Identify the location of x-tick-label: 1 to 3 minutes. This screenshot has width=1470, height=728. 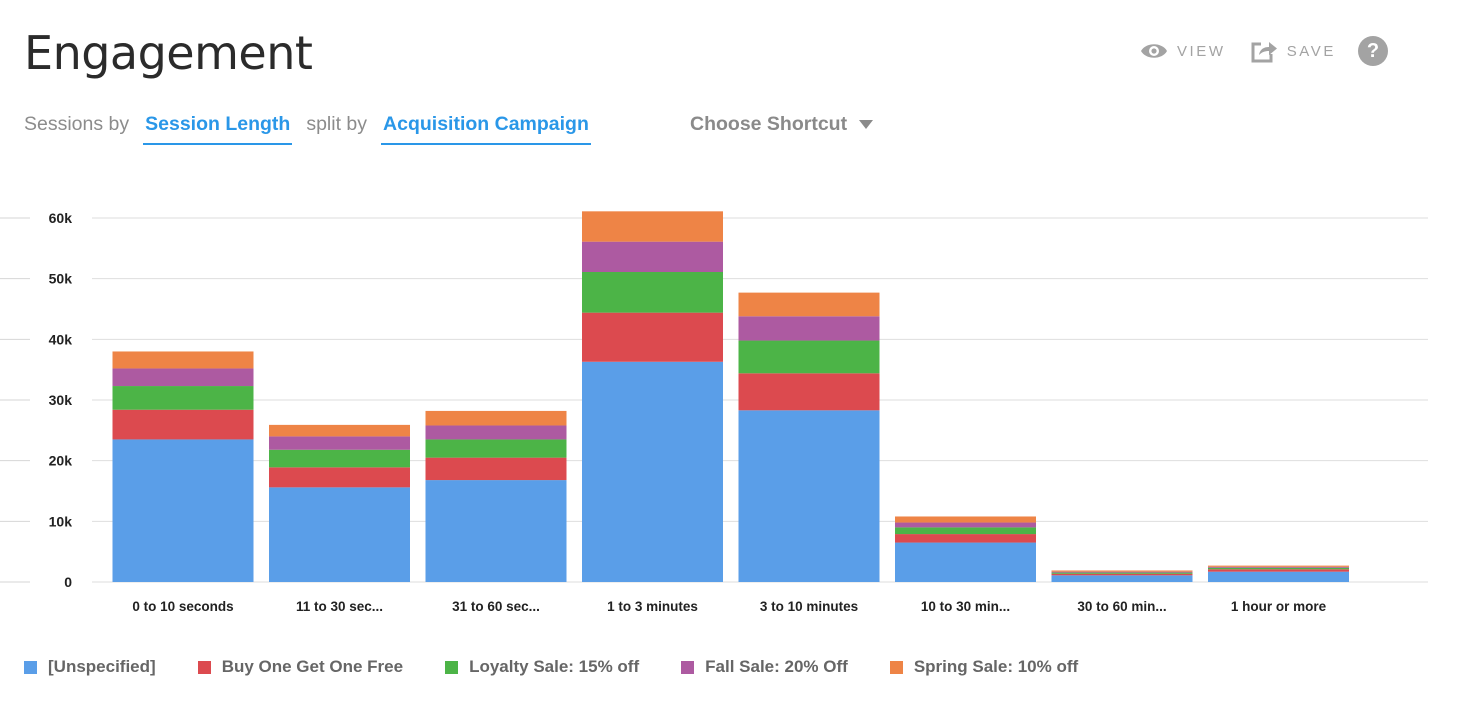
(652, 606).